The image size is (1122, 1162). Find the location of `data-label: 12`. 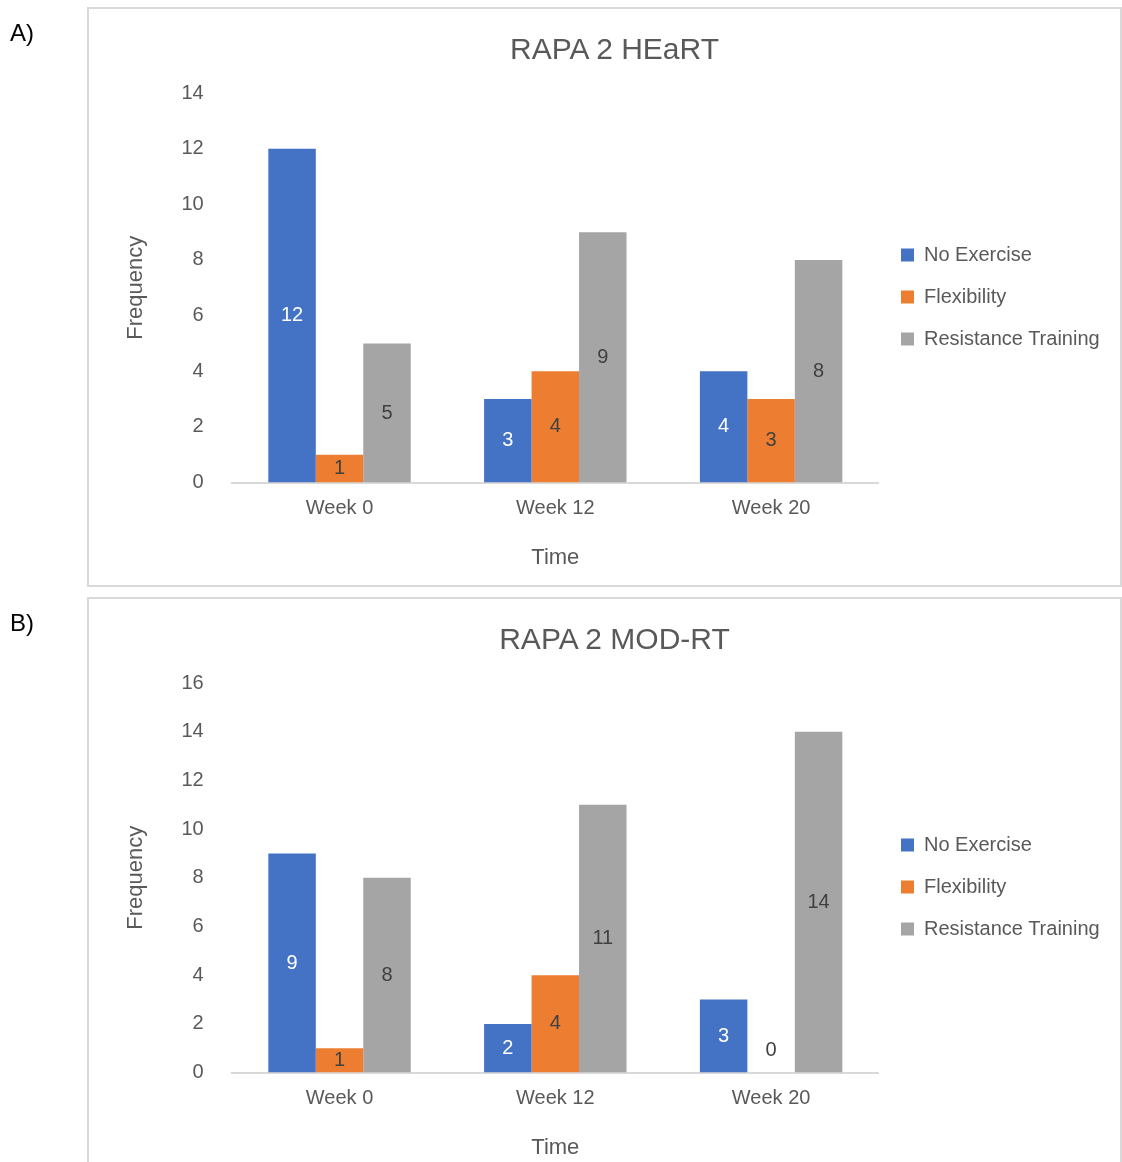

data-label: 12 is located at coordinates (292, 314).